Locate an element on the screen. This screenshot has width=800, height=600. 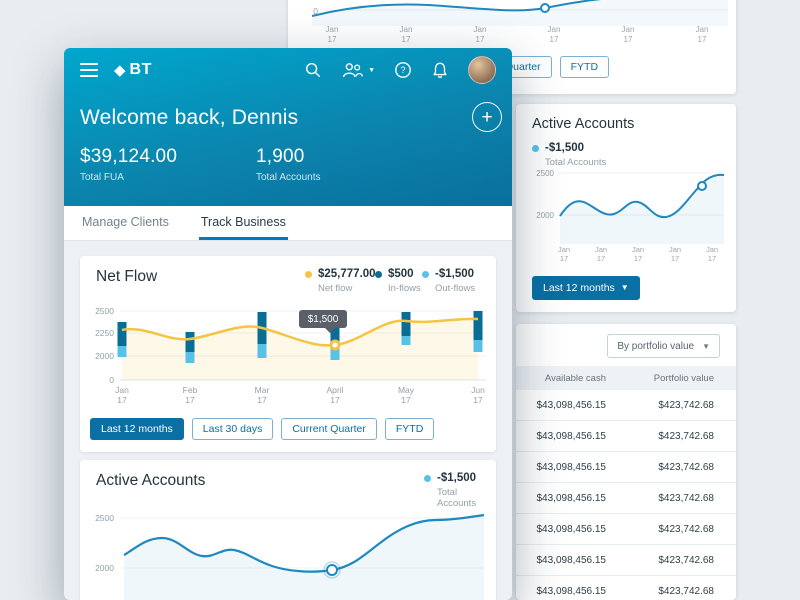
net-flow-marker is located at coordinates (335, 345).